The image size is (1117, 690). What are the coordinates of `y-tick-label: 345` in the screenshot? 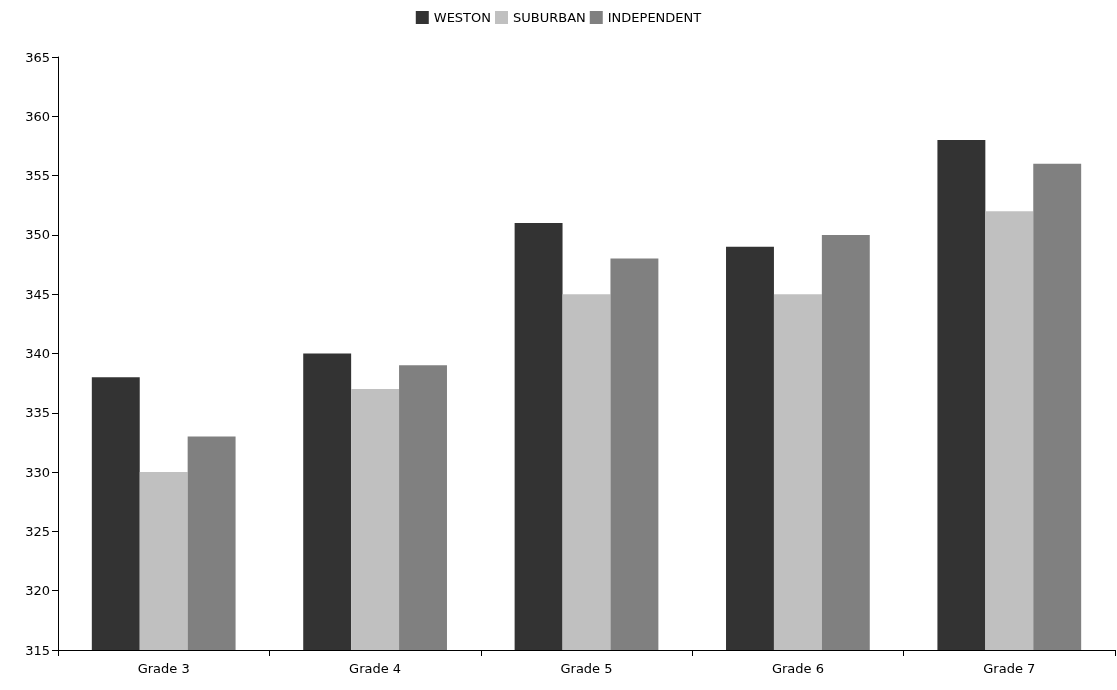 It's located at (37, 294).